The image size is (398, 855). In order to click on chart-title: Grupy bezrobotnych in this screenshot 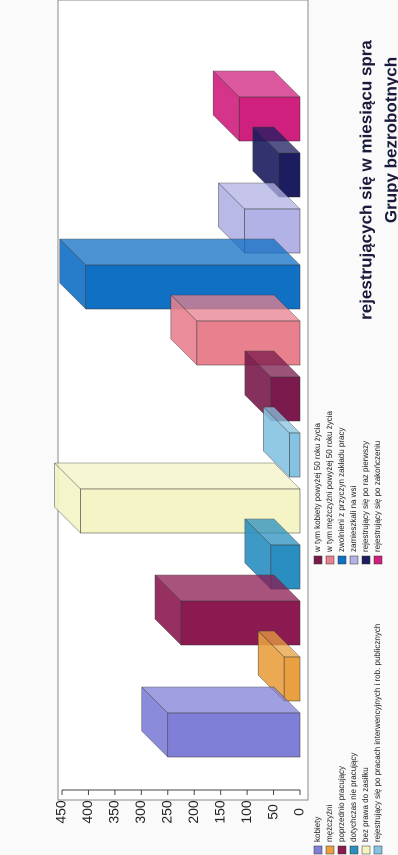, I will do `click(389, 140)`.